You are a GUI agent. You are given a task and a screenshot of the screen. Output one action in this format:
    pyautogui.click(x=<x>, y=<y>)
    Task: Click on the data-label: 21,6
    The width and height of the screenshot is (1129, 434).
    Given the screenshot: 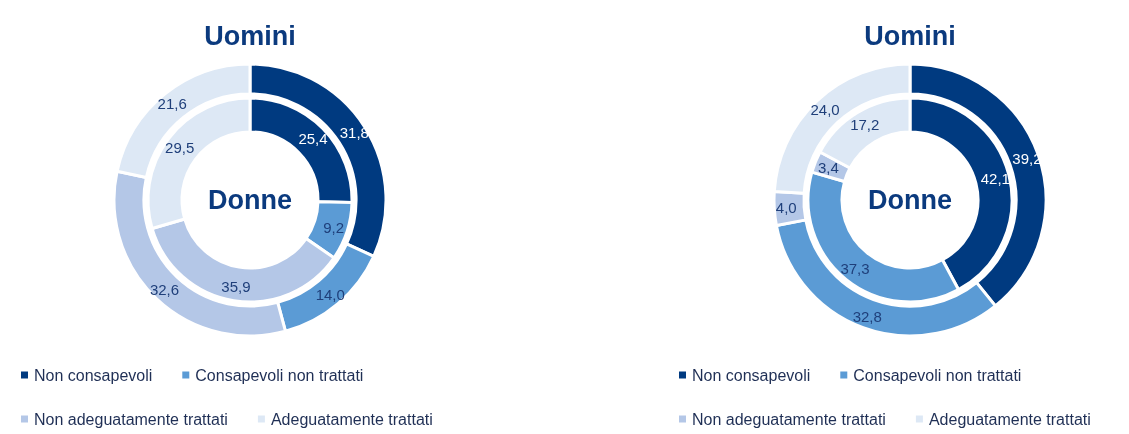 What is the action you would take?
    pyautogui.click(x=172, y=103)
    